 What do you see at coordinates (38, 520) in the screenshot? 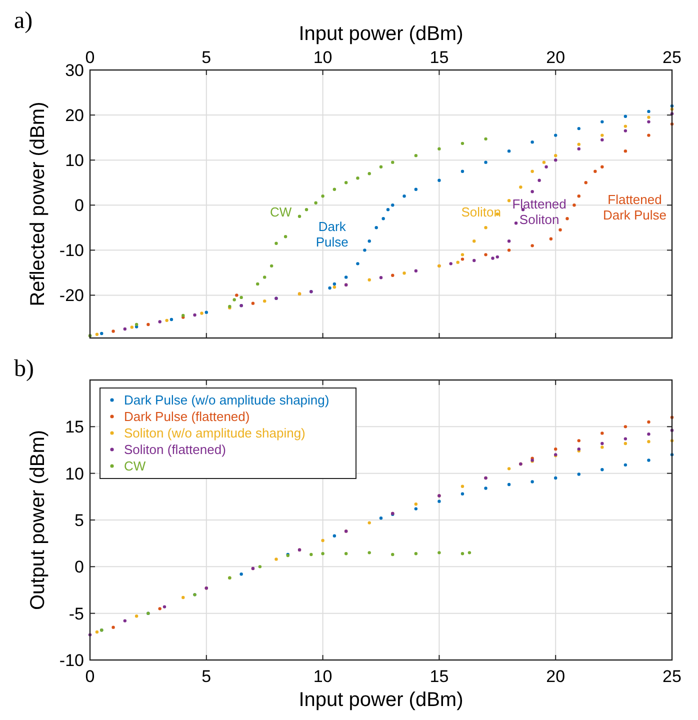
I see `y-axis-title: Output power (dBm)` at bounding box center [38, 520].